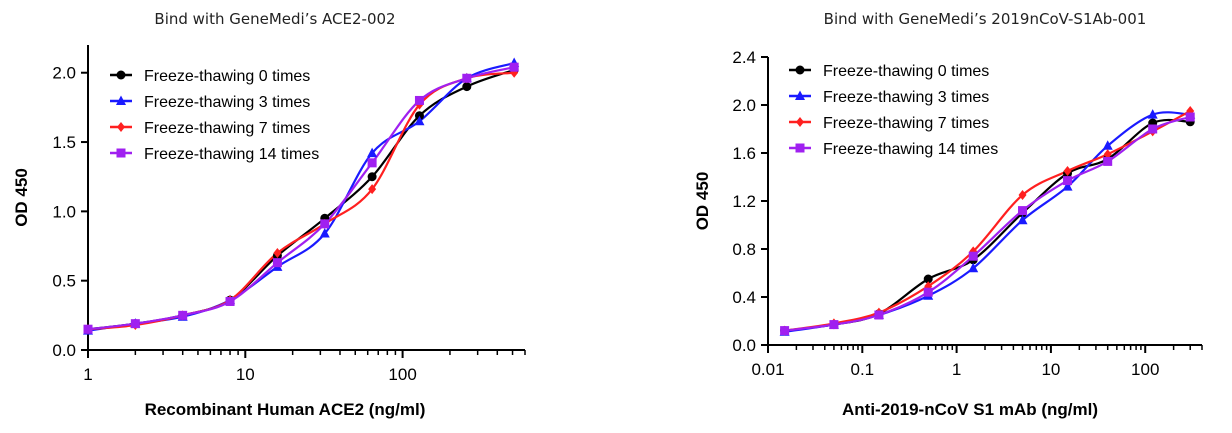  Describe the element at coordinates (285, 409) in the screenshot. I see `x-axis-label: Recombinant Human ACE2 (ng/ml)` at that location.